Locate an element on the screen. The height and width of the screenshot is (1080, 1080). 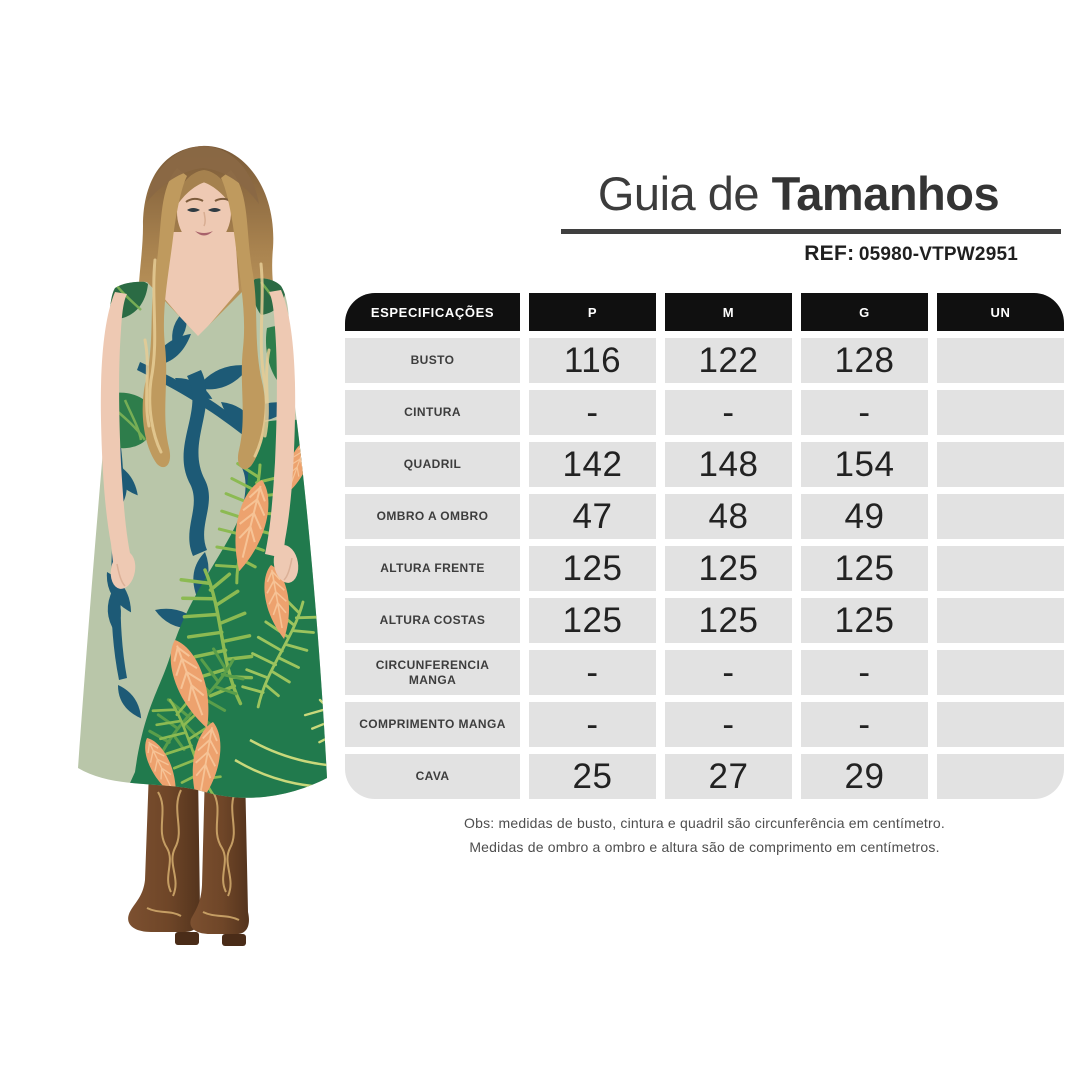
ref-value: 05980-VTPW2951 is located at coordinates (938, 254).